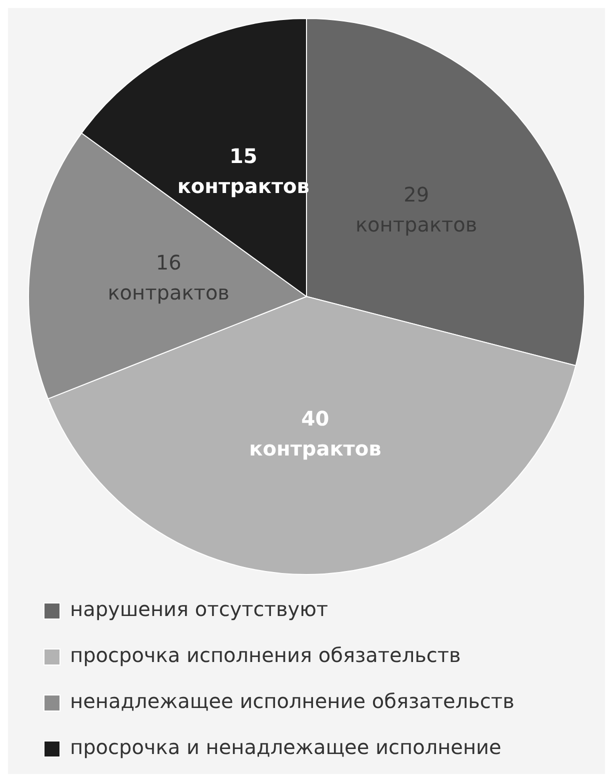  I want to click on data-label: 40 контрактов, so click(315, 433).